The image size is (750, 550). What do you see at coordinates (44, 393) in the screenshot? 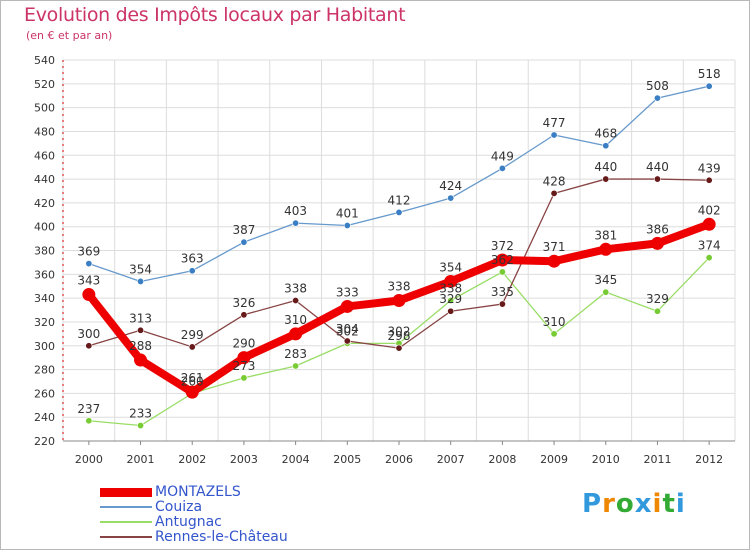
I see `y-tick-label: 260` at bounding box center [44, 393].